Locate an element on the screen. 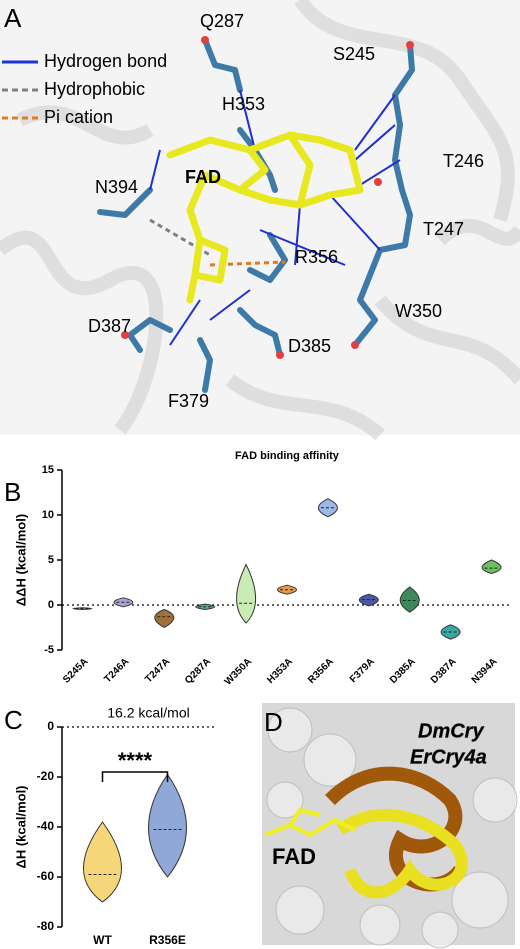 Image resolution: width=520 pixels, height=949 pixels. x-tick-label: F379A is located at coordinates (362, 670).